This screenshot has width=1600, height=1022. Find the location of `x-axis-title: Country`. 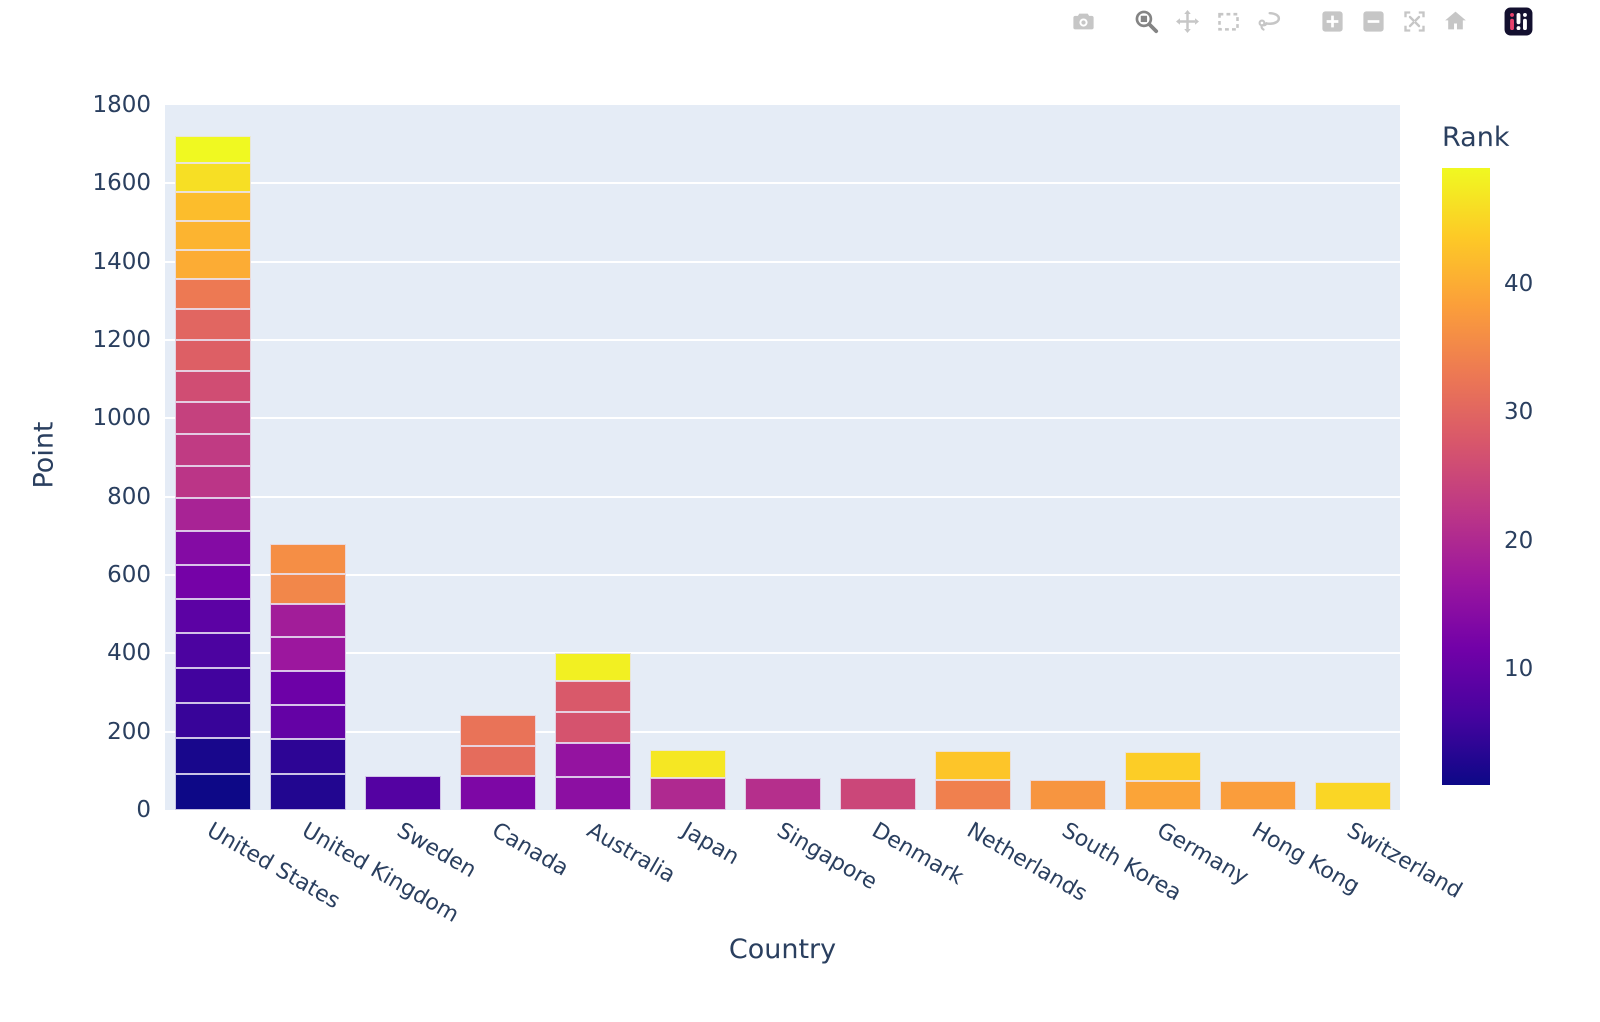

x-axis-title: Country is located at coordinates (782, 949).